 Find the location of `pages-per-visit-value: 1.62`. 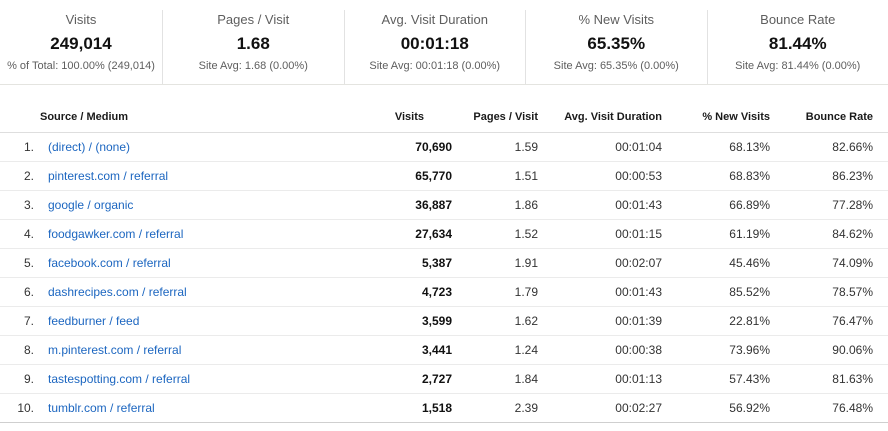

pages-per-visit-value: 1.62 is located at coordinates (495, 321).